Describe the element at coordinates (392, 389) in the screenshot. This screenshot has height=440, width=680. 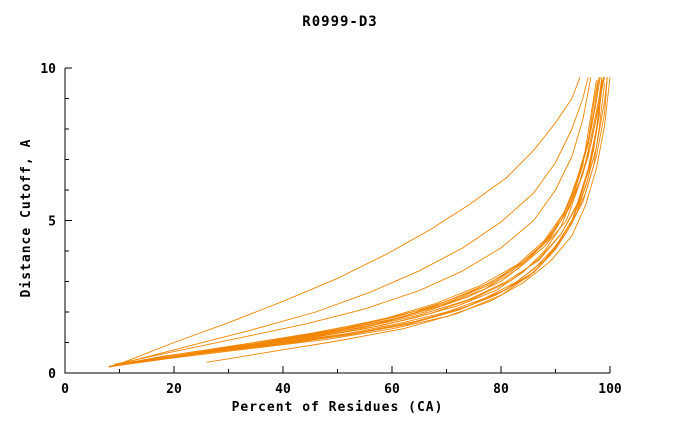
I see `x-tick-label: 60` at that location.